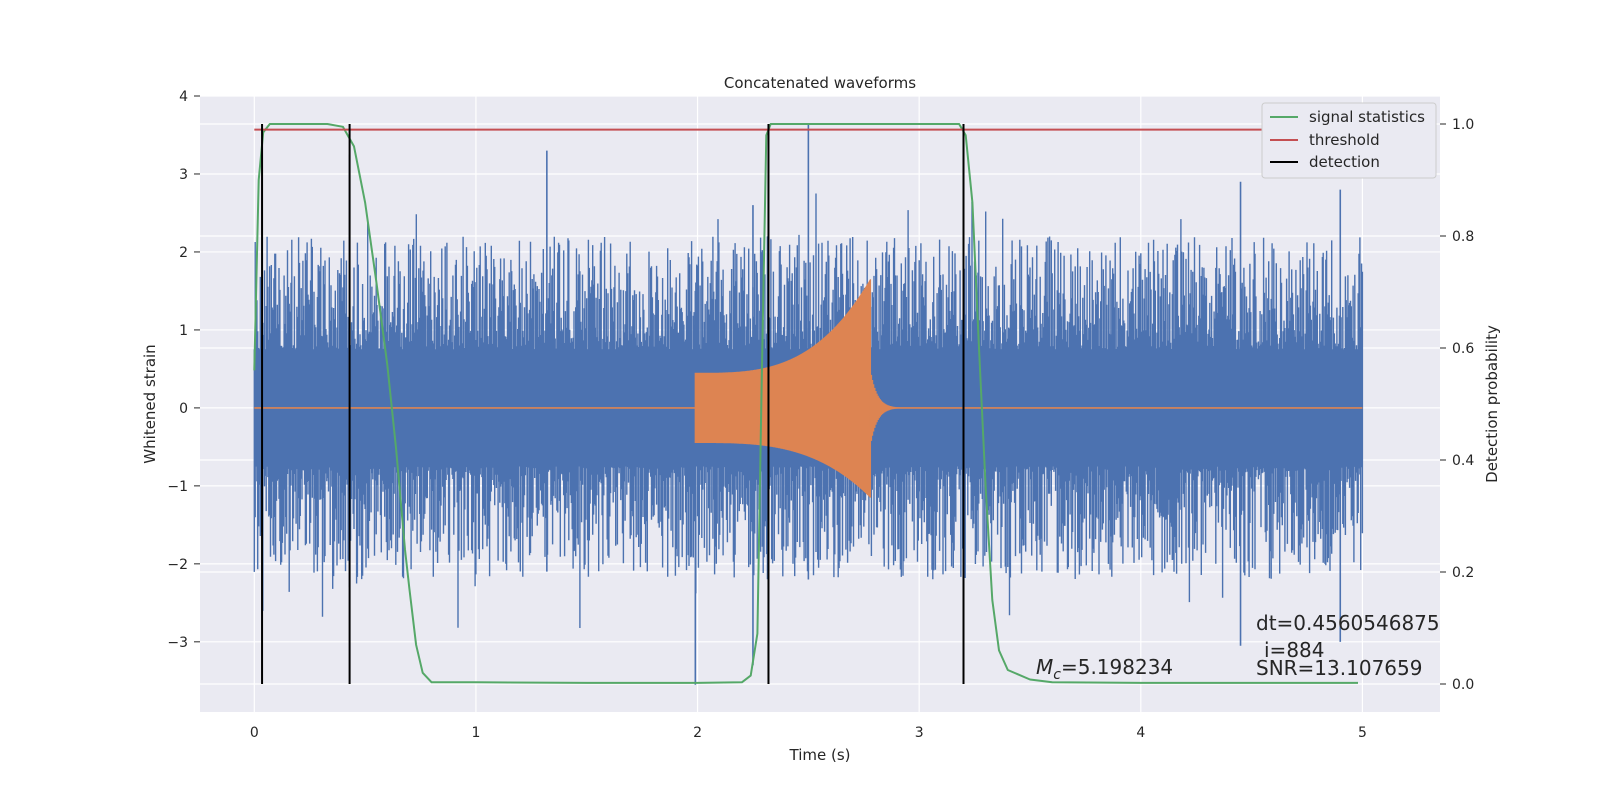  I want to click on y-right-tick-labels: 0.0 0.2 0.4 0.6 0.8 1.0, so click(1457, 405).